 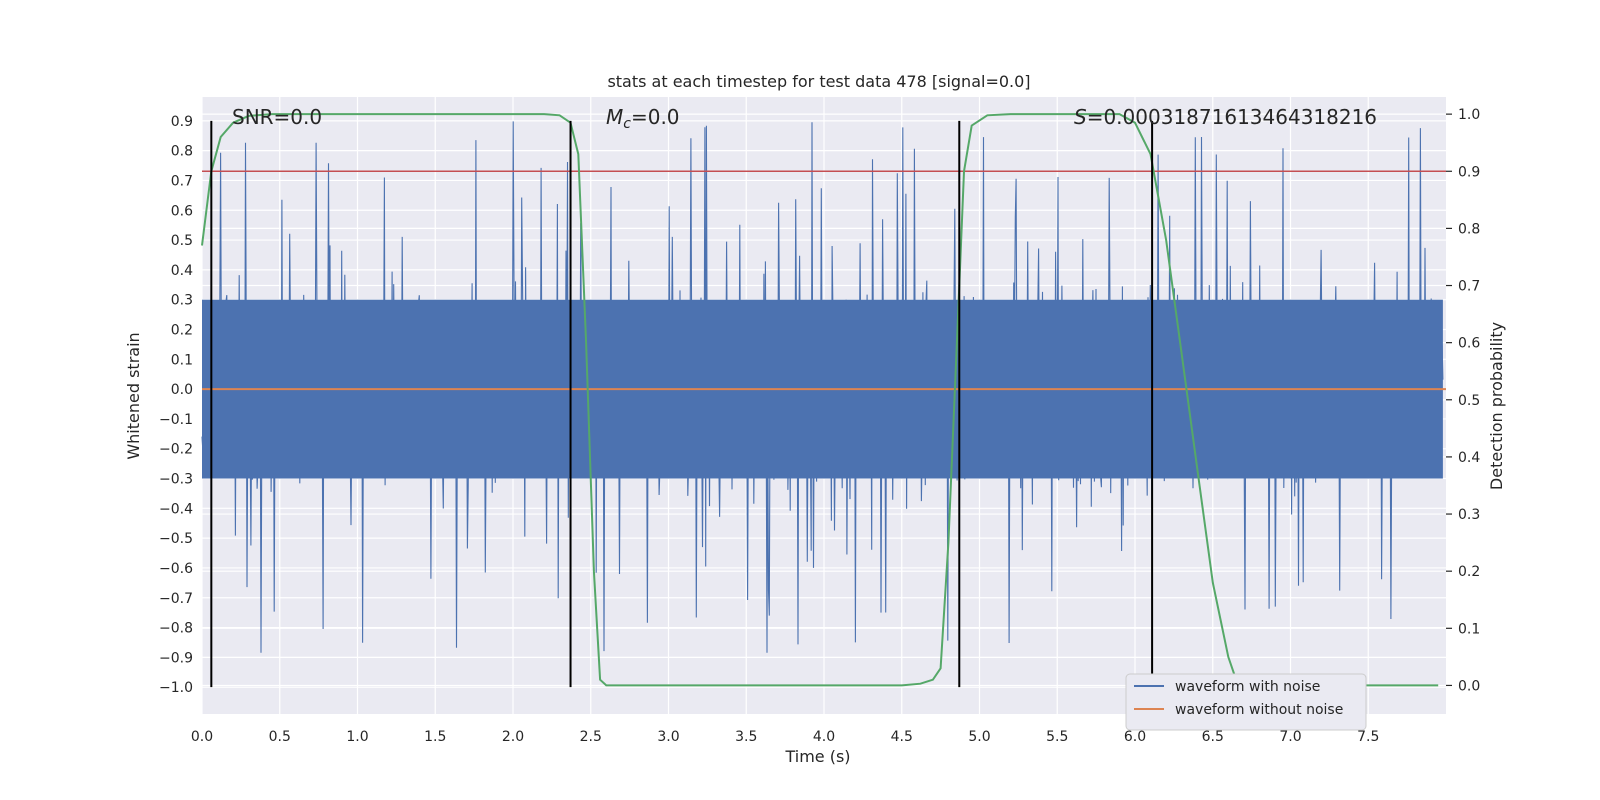 What do you see at coordinates (176, 420) in the screenshot?
I see `y-tick-label: −0.1` at bounding box center [176, 420].